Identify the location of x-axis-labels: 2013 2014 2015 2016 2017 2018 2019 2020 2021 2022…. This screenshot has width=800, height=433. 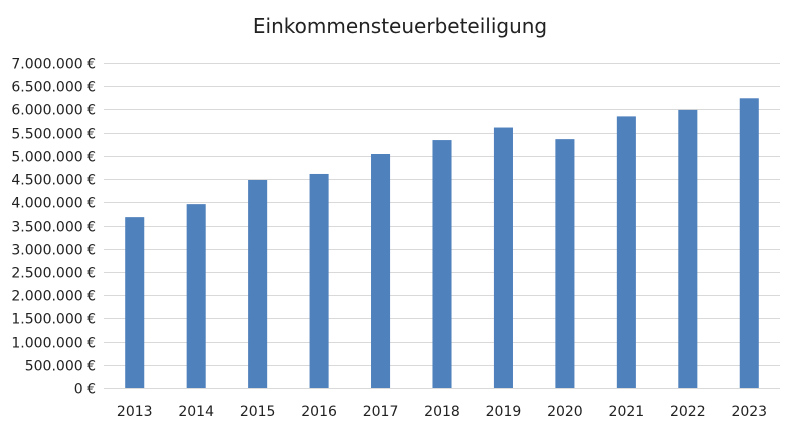
(442, 412).